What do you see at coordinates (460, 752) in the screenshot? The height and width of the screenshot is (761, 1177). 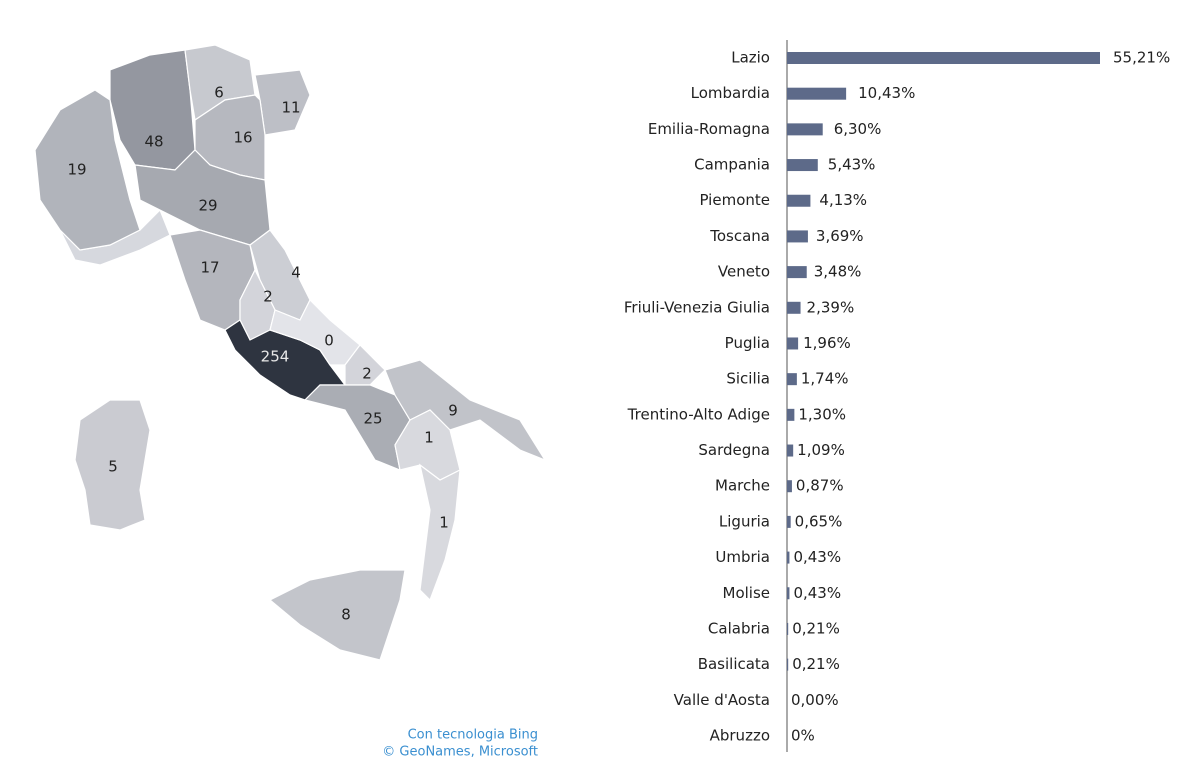 I see `attribution: © GeoNames, Microsoft` at bounding box center [460, 752].